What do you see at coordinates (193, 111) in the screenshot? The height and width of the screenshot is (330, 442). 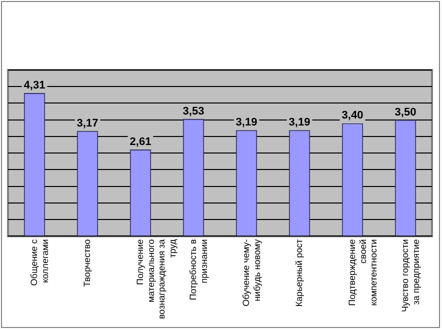 I see `data-label: 3,53` at bounding box center [193, 111].